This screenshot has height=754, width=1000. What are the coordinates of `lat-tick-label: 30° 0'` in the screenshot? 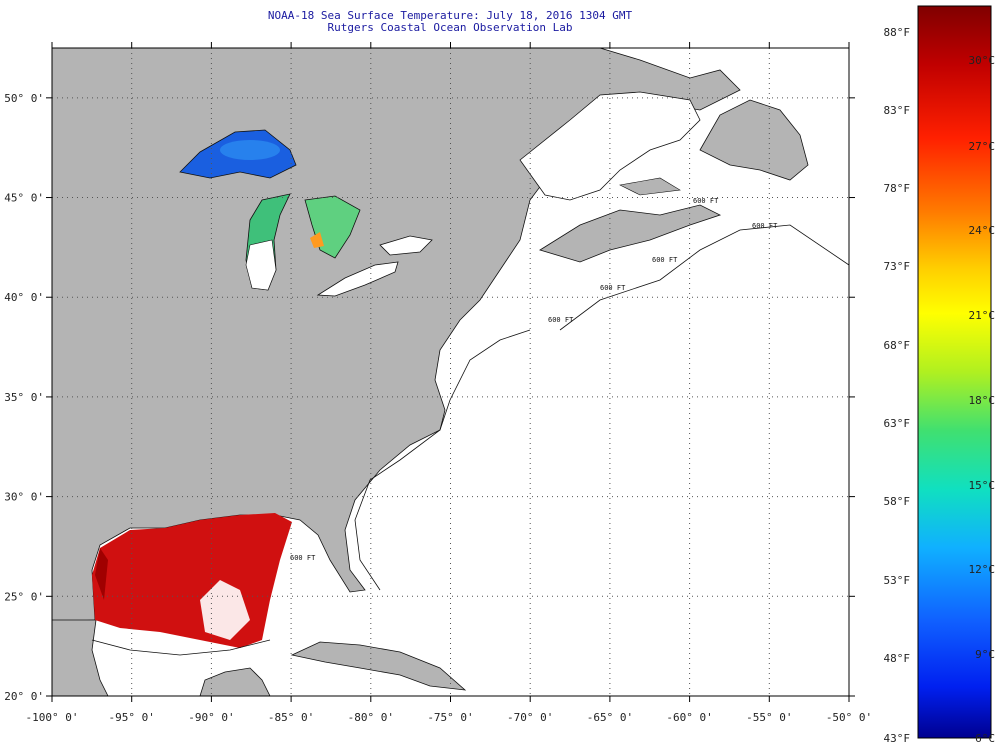 It's located at (24, 497).